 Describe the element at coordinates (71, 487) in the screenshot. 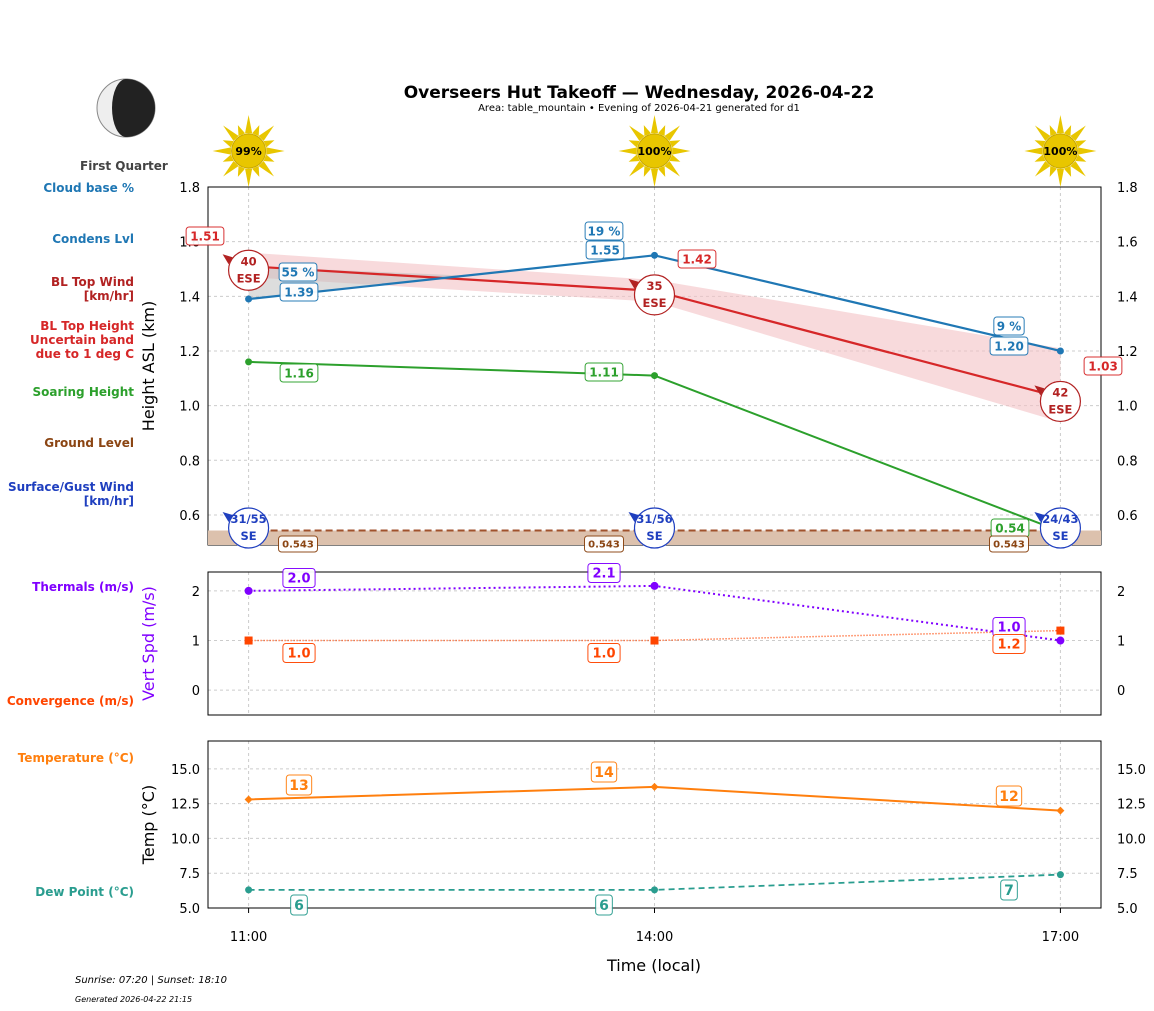

I see `label-surface-wind: Surface/Gust Wind` at that location.